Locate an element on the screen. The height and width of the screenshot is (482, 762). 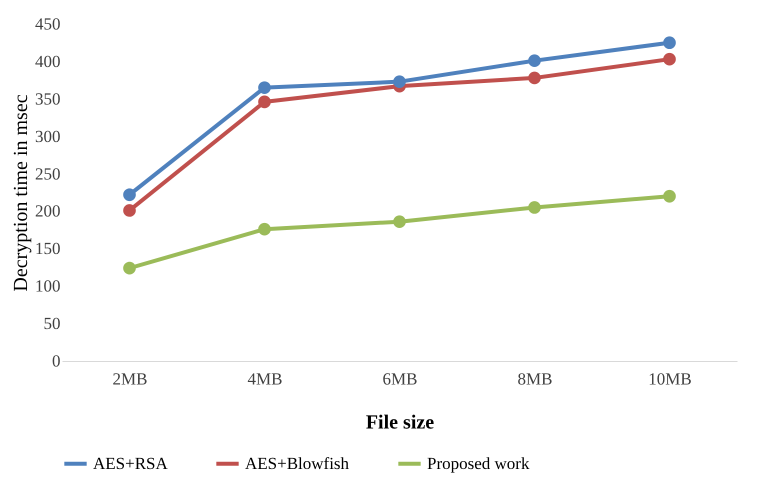
y-tick-label: 450 is located at coordinates (47, 24).